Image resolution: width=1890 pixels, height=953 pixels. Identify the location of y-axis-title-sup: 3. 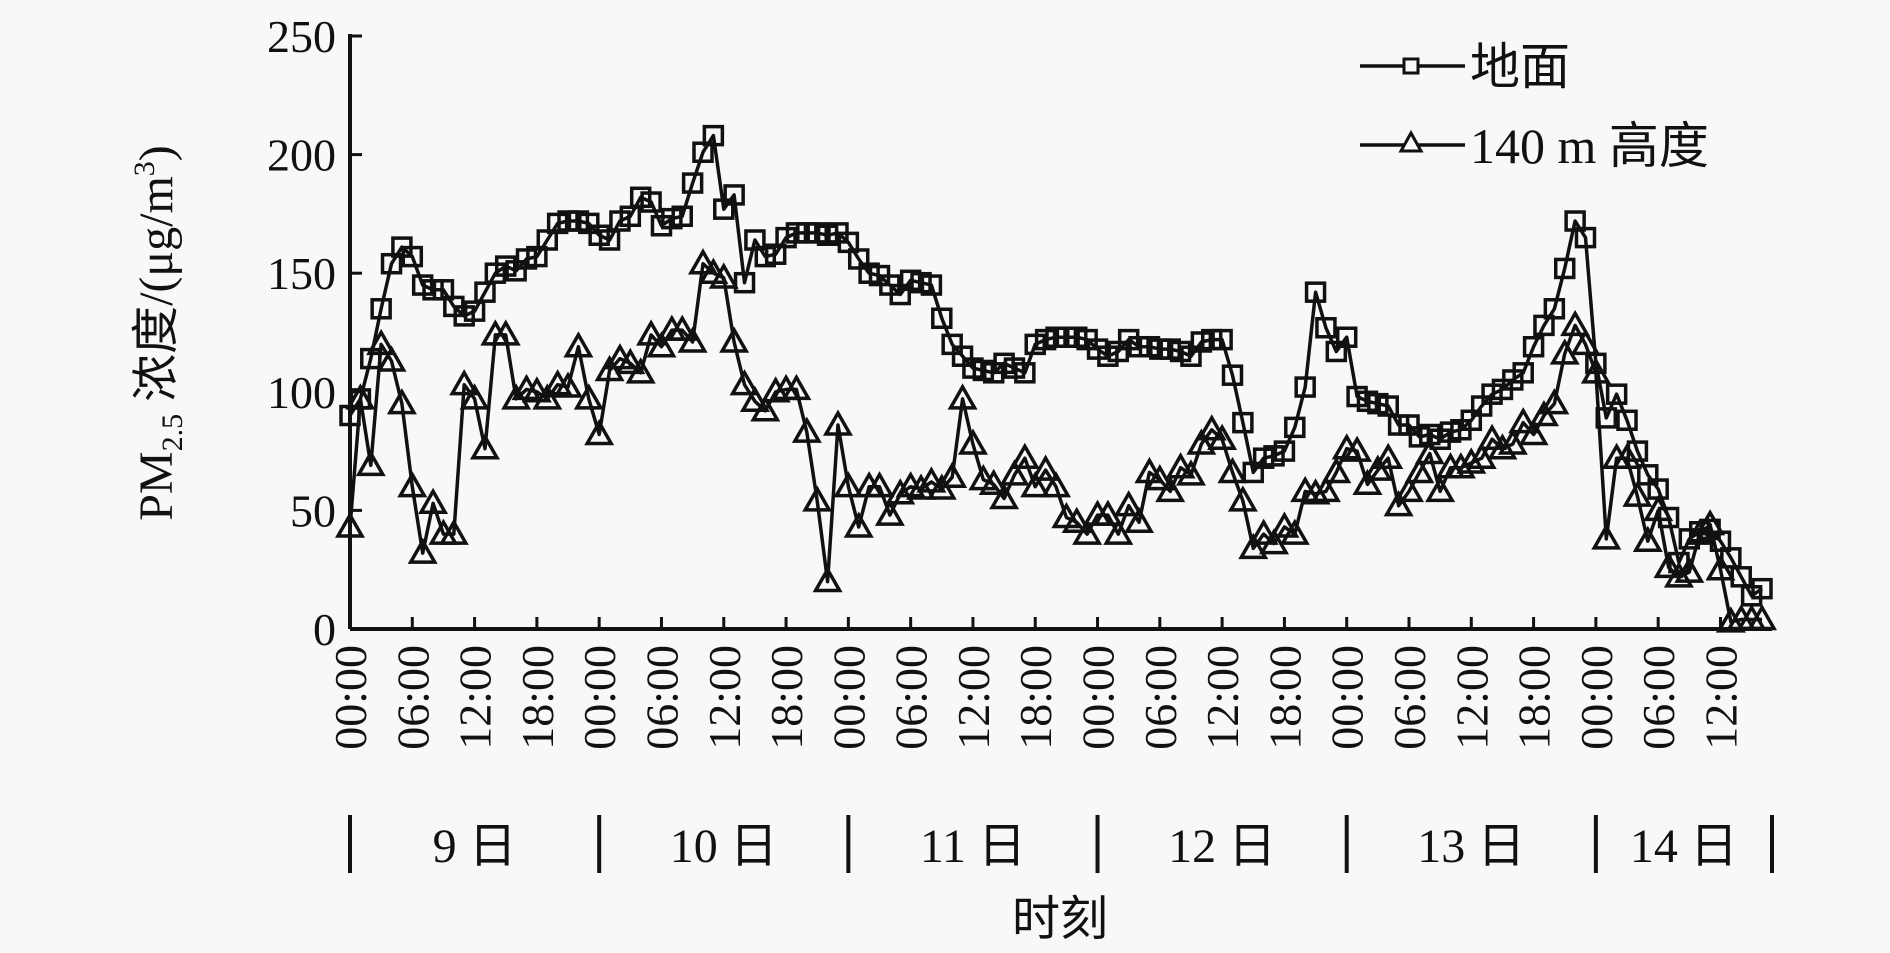
(144, 168).